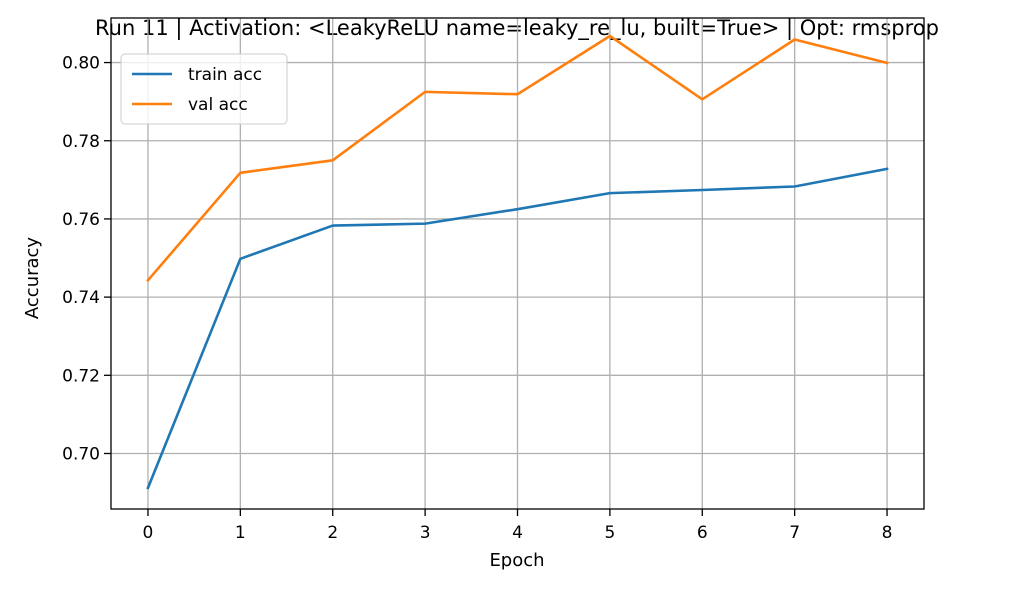 This screenshot has height=590, width=1035. I want to click on x-tick-label: 3, so click(425, 533).